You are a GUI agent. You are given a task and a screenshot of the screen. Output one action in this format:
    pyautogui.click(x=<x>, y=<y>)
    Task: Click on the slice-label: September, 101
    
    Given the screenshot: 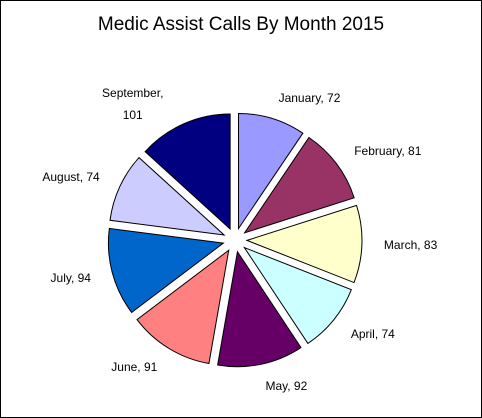 What is the action you would take?
    pyautogui.click(x=133, y=103)
    